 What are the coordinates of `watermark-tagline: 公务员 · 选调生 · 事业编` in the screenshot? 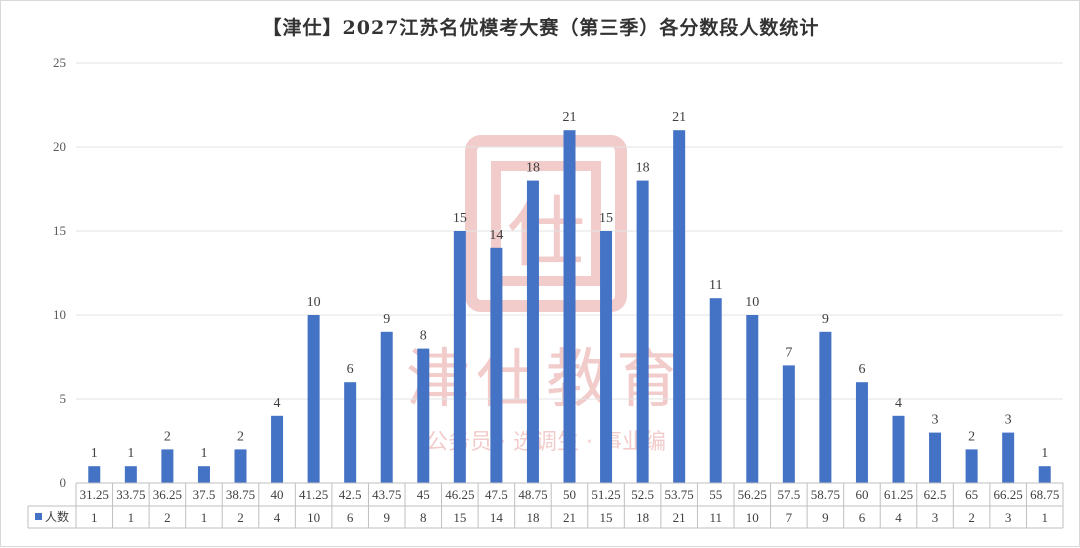 It's located at (546, 442).